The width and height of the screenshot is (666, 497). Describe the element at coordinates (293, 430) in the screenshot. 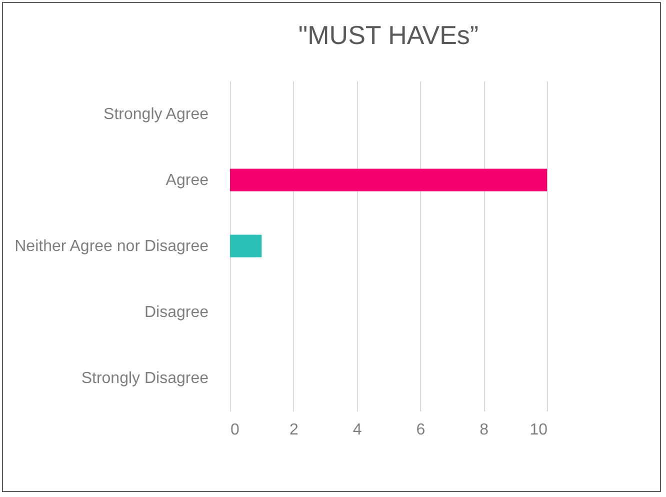

I see `x-tick-label: 2` at that location.